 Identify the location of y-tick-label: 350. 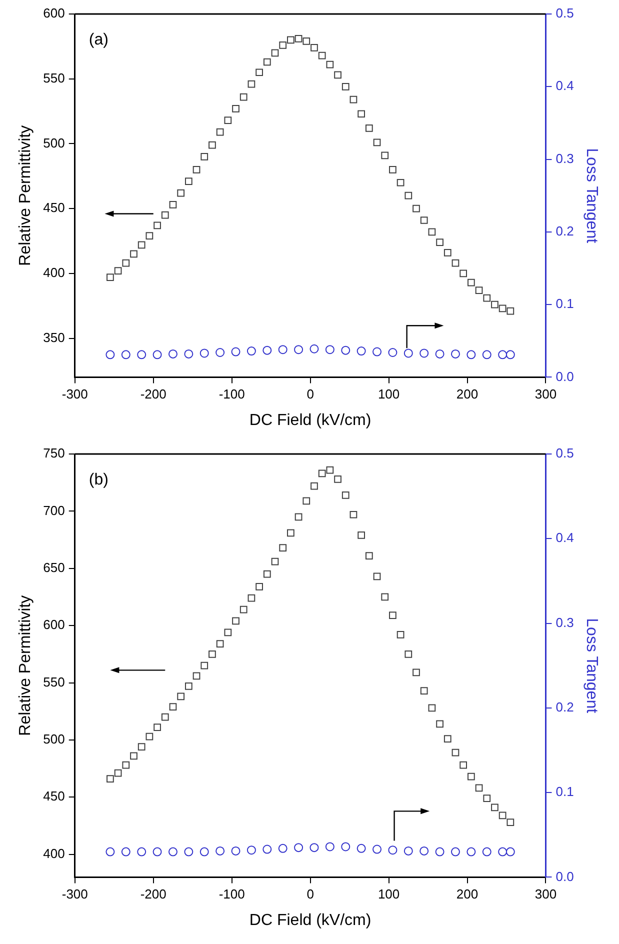
(54, 337).